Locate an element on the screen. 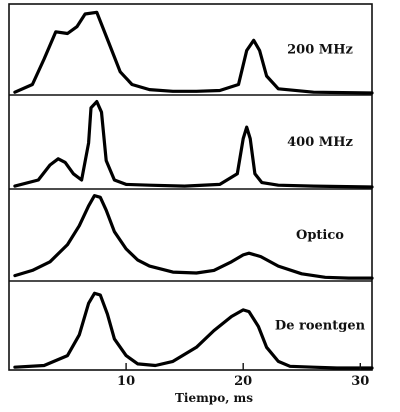  series-label-2: 400 MHz is located at coordinates (320, 142).